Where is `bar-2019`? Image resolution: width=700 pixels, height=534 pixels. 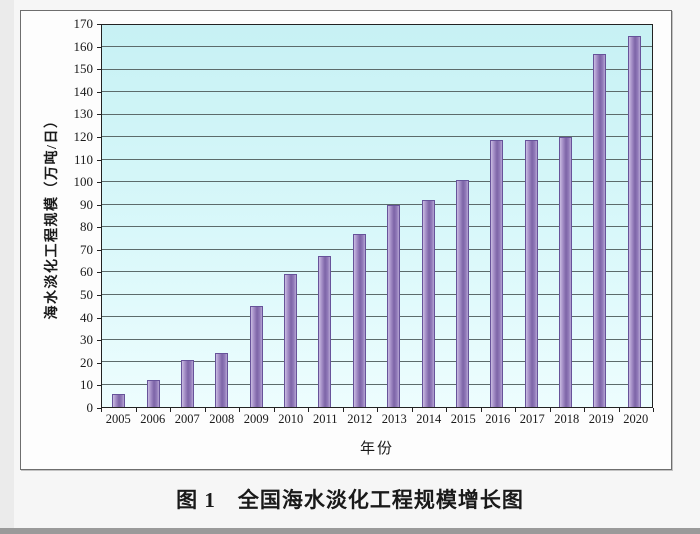
bar-2019 is located at coordinates (600, 230).